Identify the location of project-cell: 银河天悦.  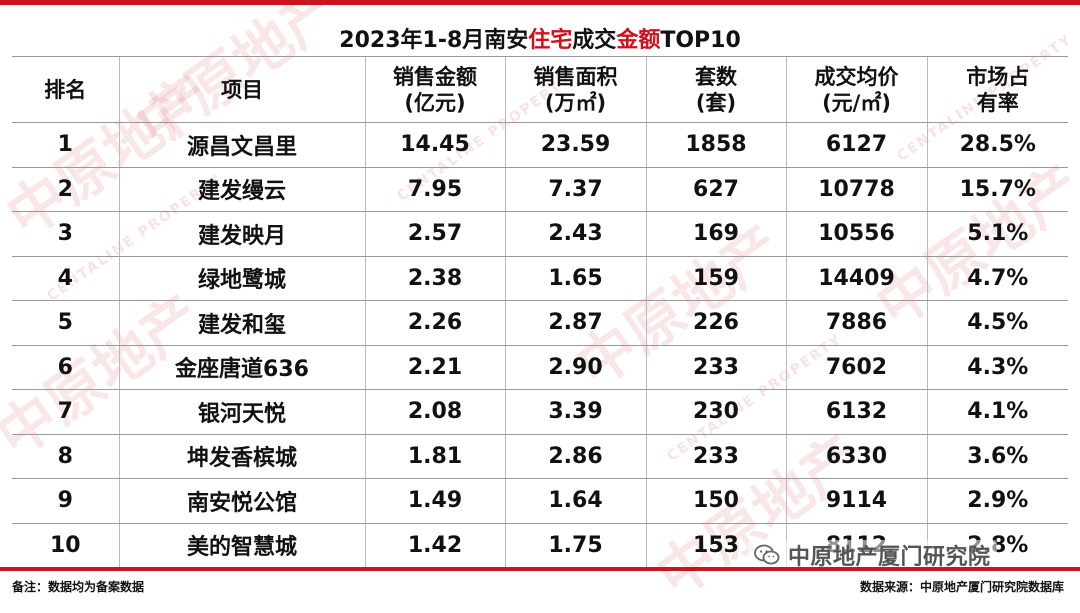
(242, 412).